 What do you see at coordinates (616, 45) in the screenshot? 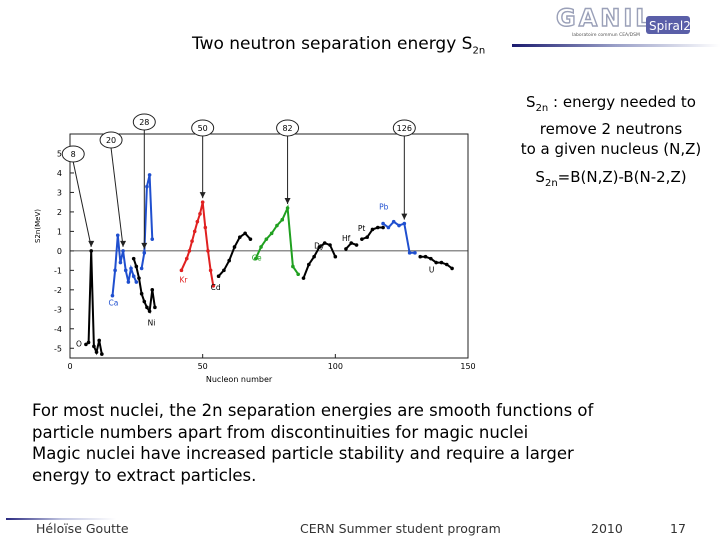
I see `title-rule` at bounding box center [616, 45].